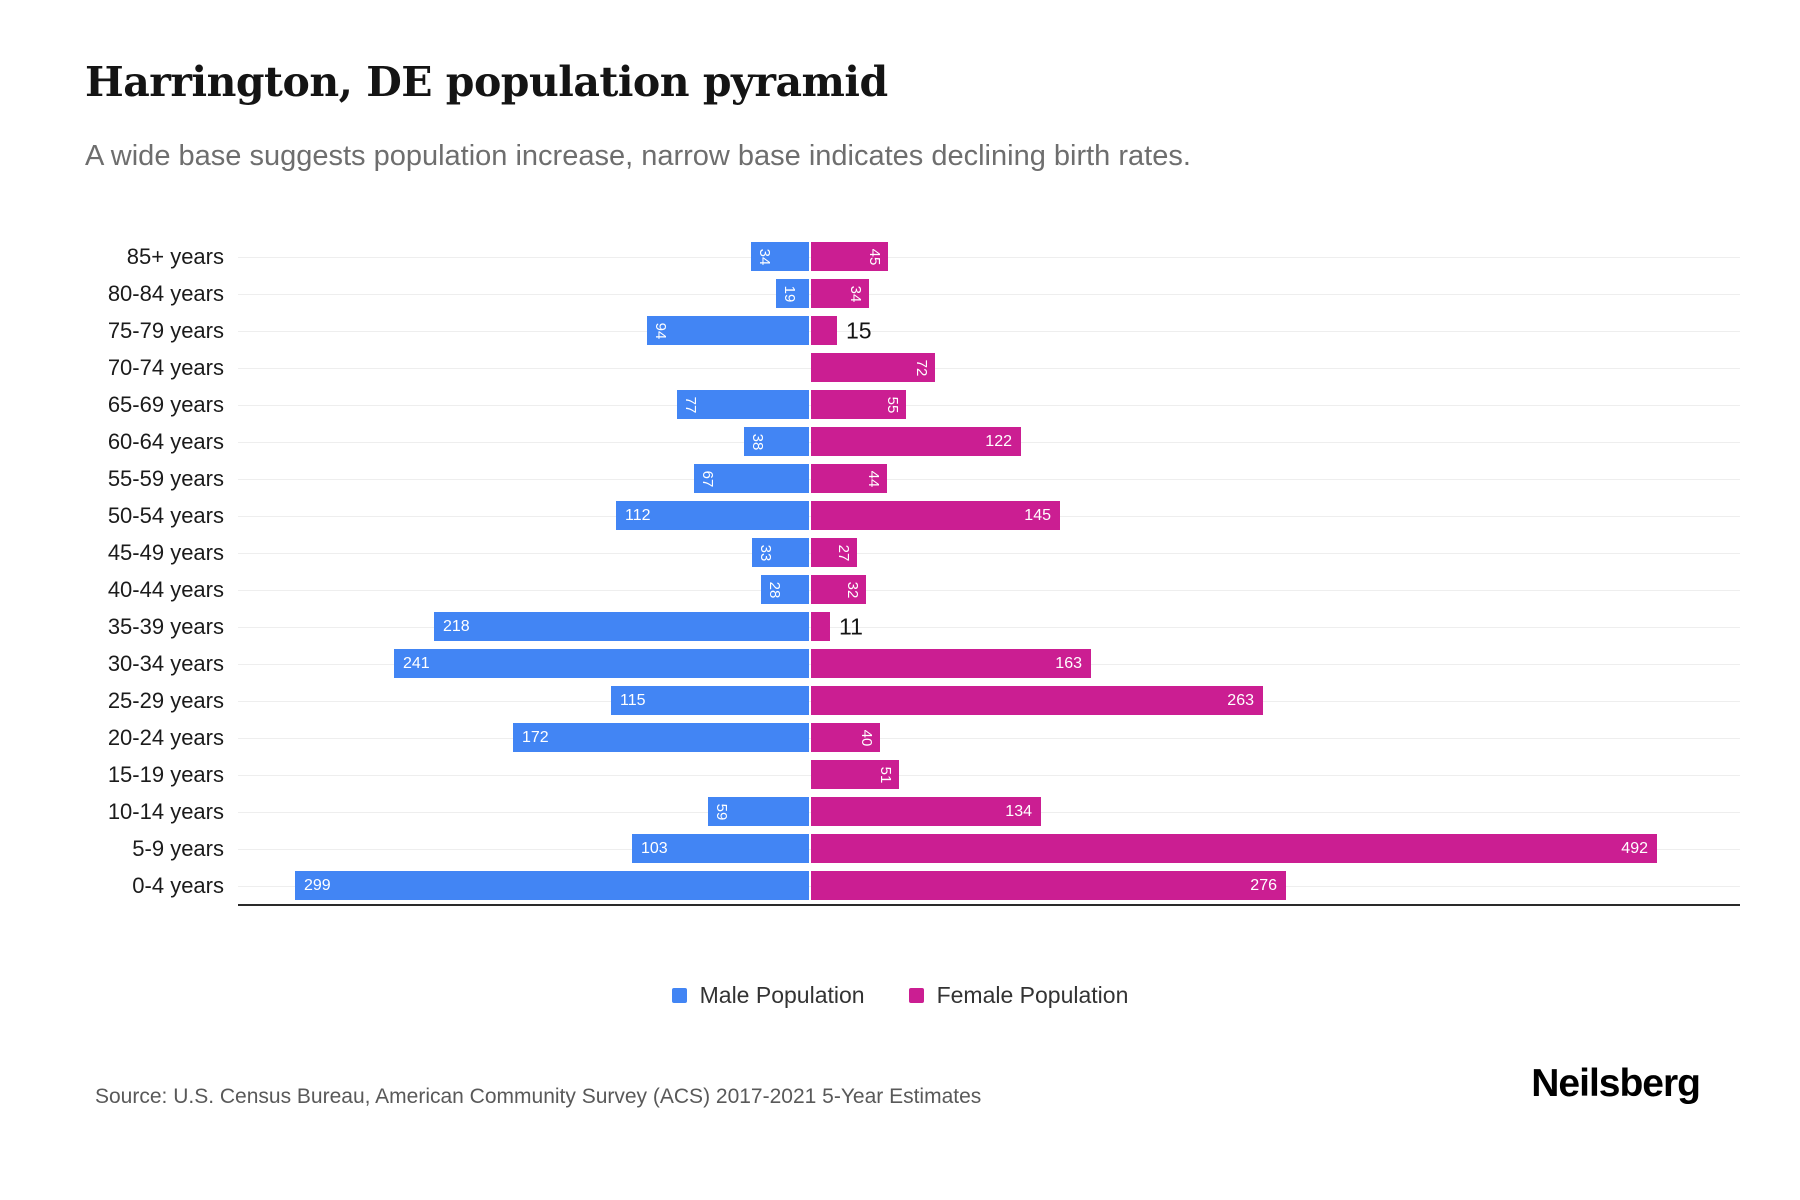 The image size is (1800, 1200). I want to click on male-region: 112, so click(524, 515).